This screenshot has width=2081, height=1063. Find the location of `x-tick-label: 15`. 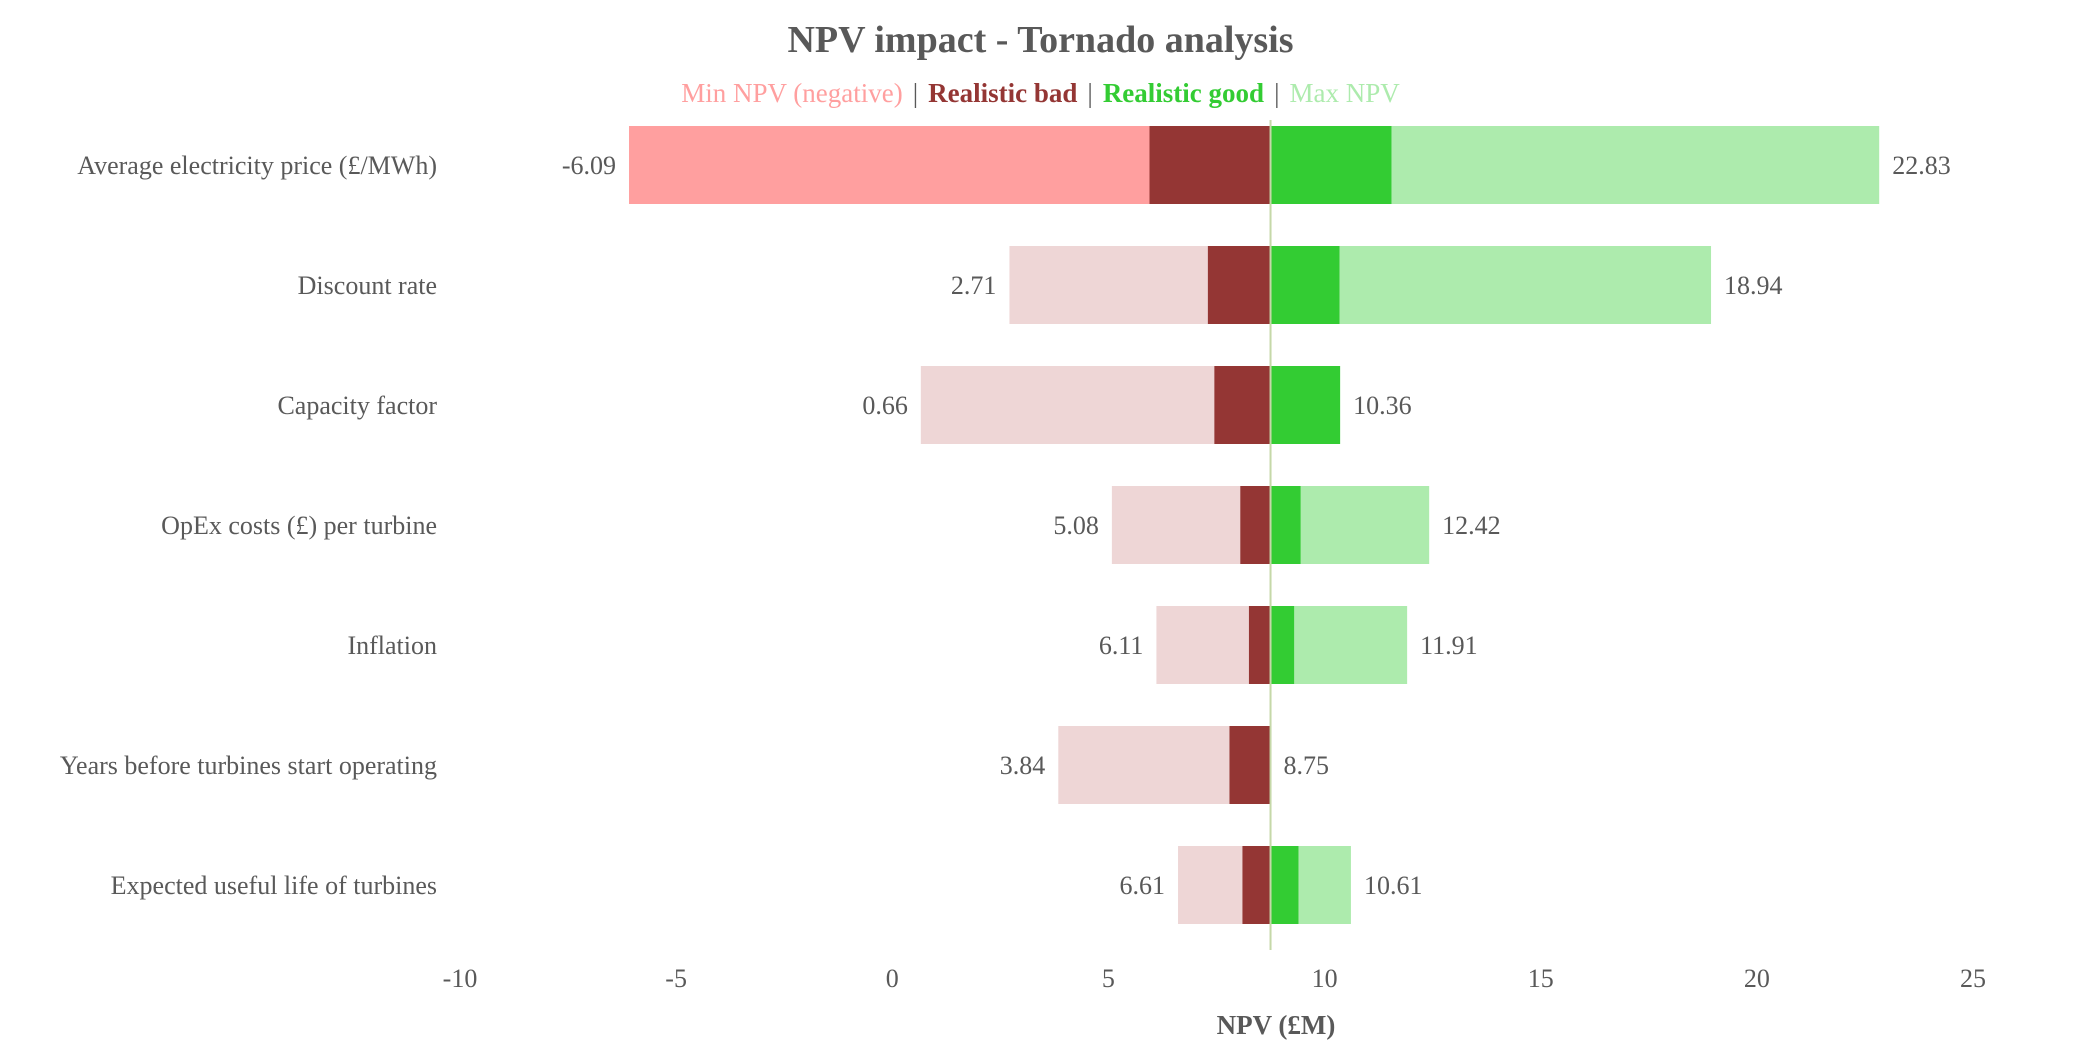

x-tick-label: 15 is located at coordinates (1541, 978).